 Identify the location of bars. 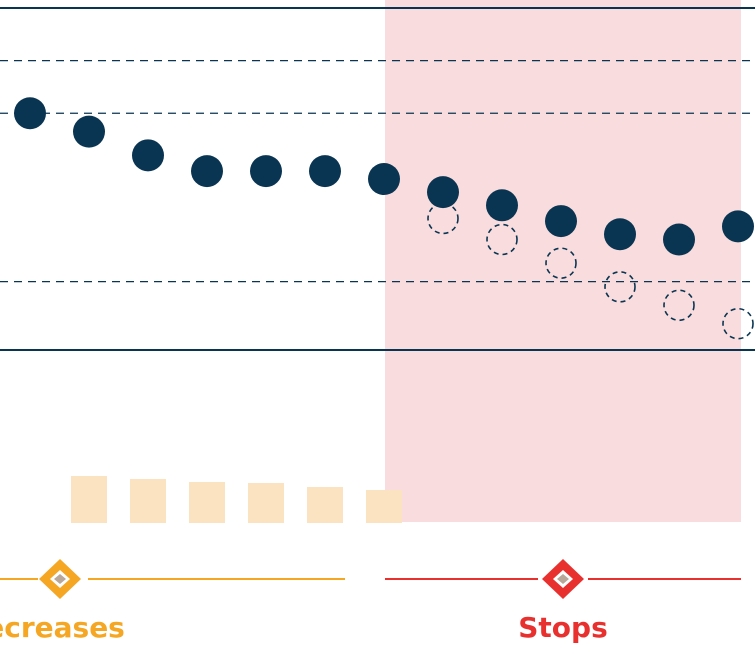
(236, 499).